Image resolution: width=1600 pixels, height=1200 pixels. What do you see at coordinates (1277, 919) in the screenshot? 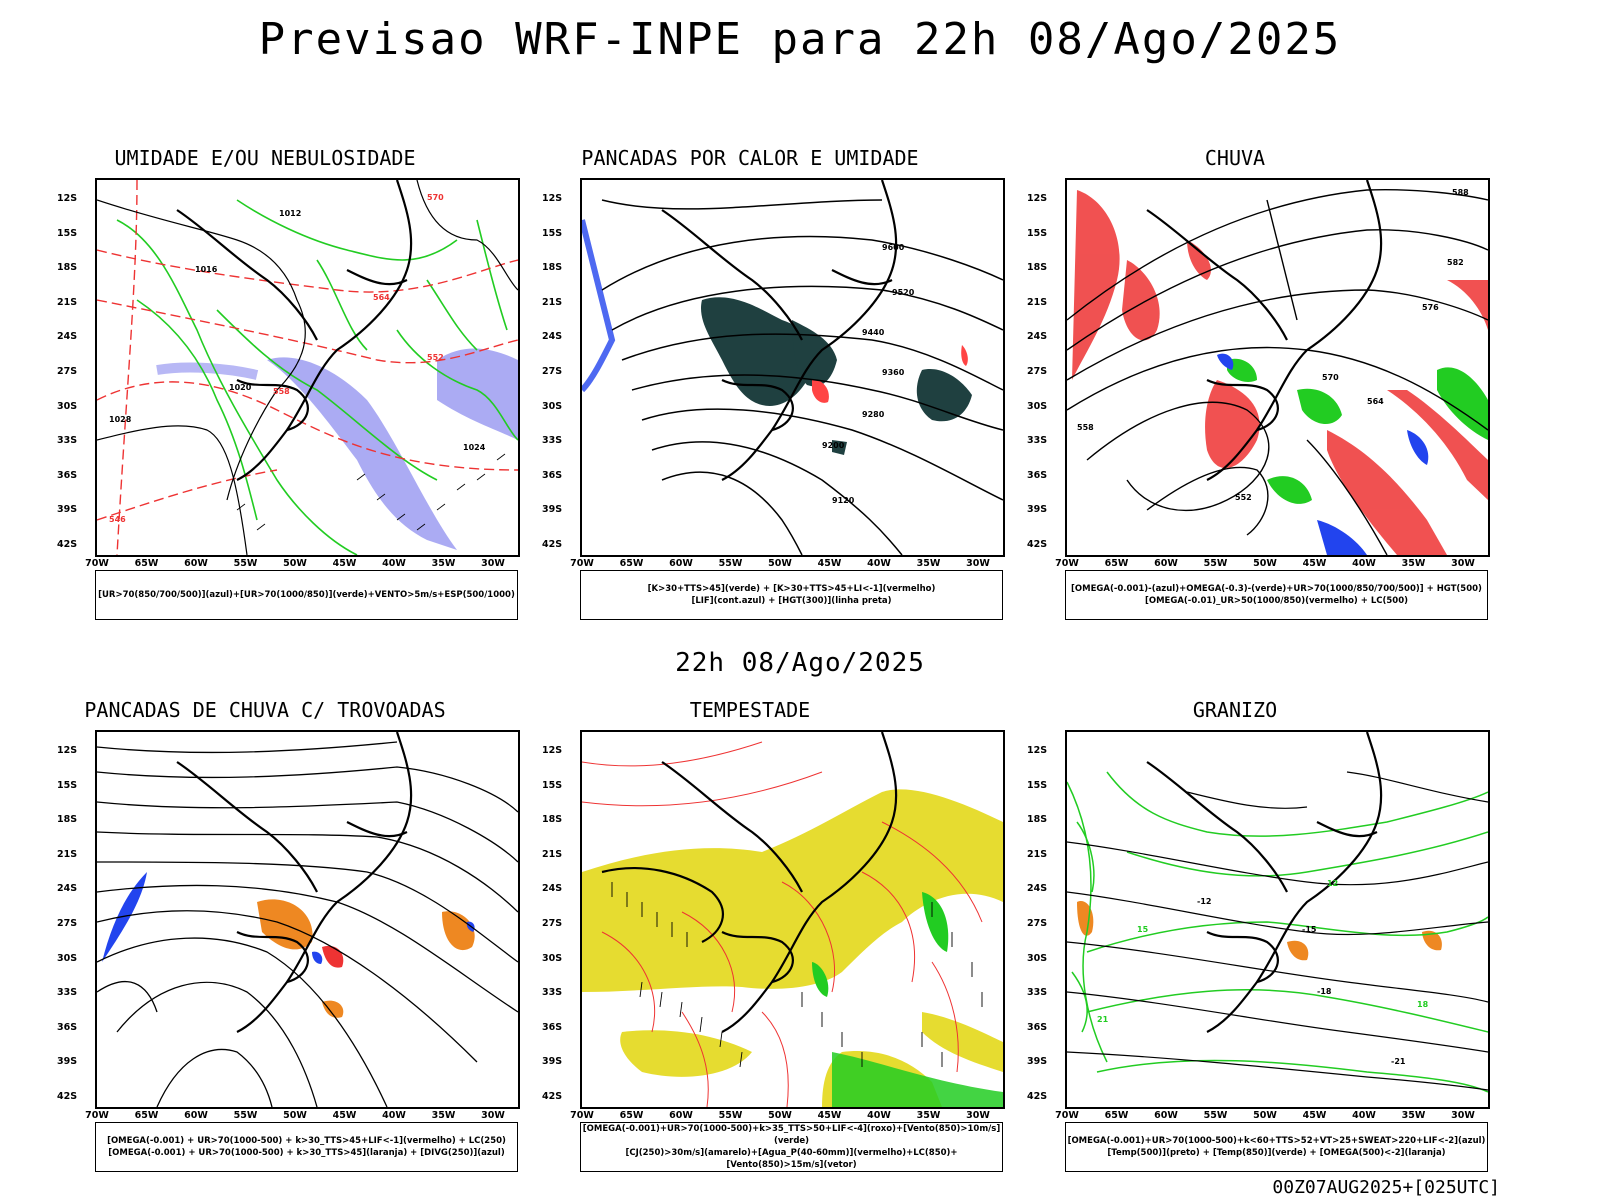
I see `map-granizo: -12 -15 -18 -21 12 15 18 21` at bounding box center [1277, 919].